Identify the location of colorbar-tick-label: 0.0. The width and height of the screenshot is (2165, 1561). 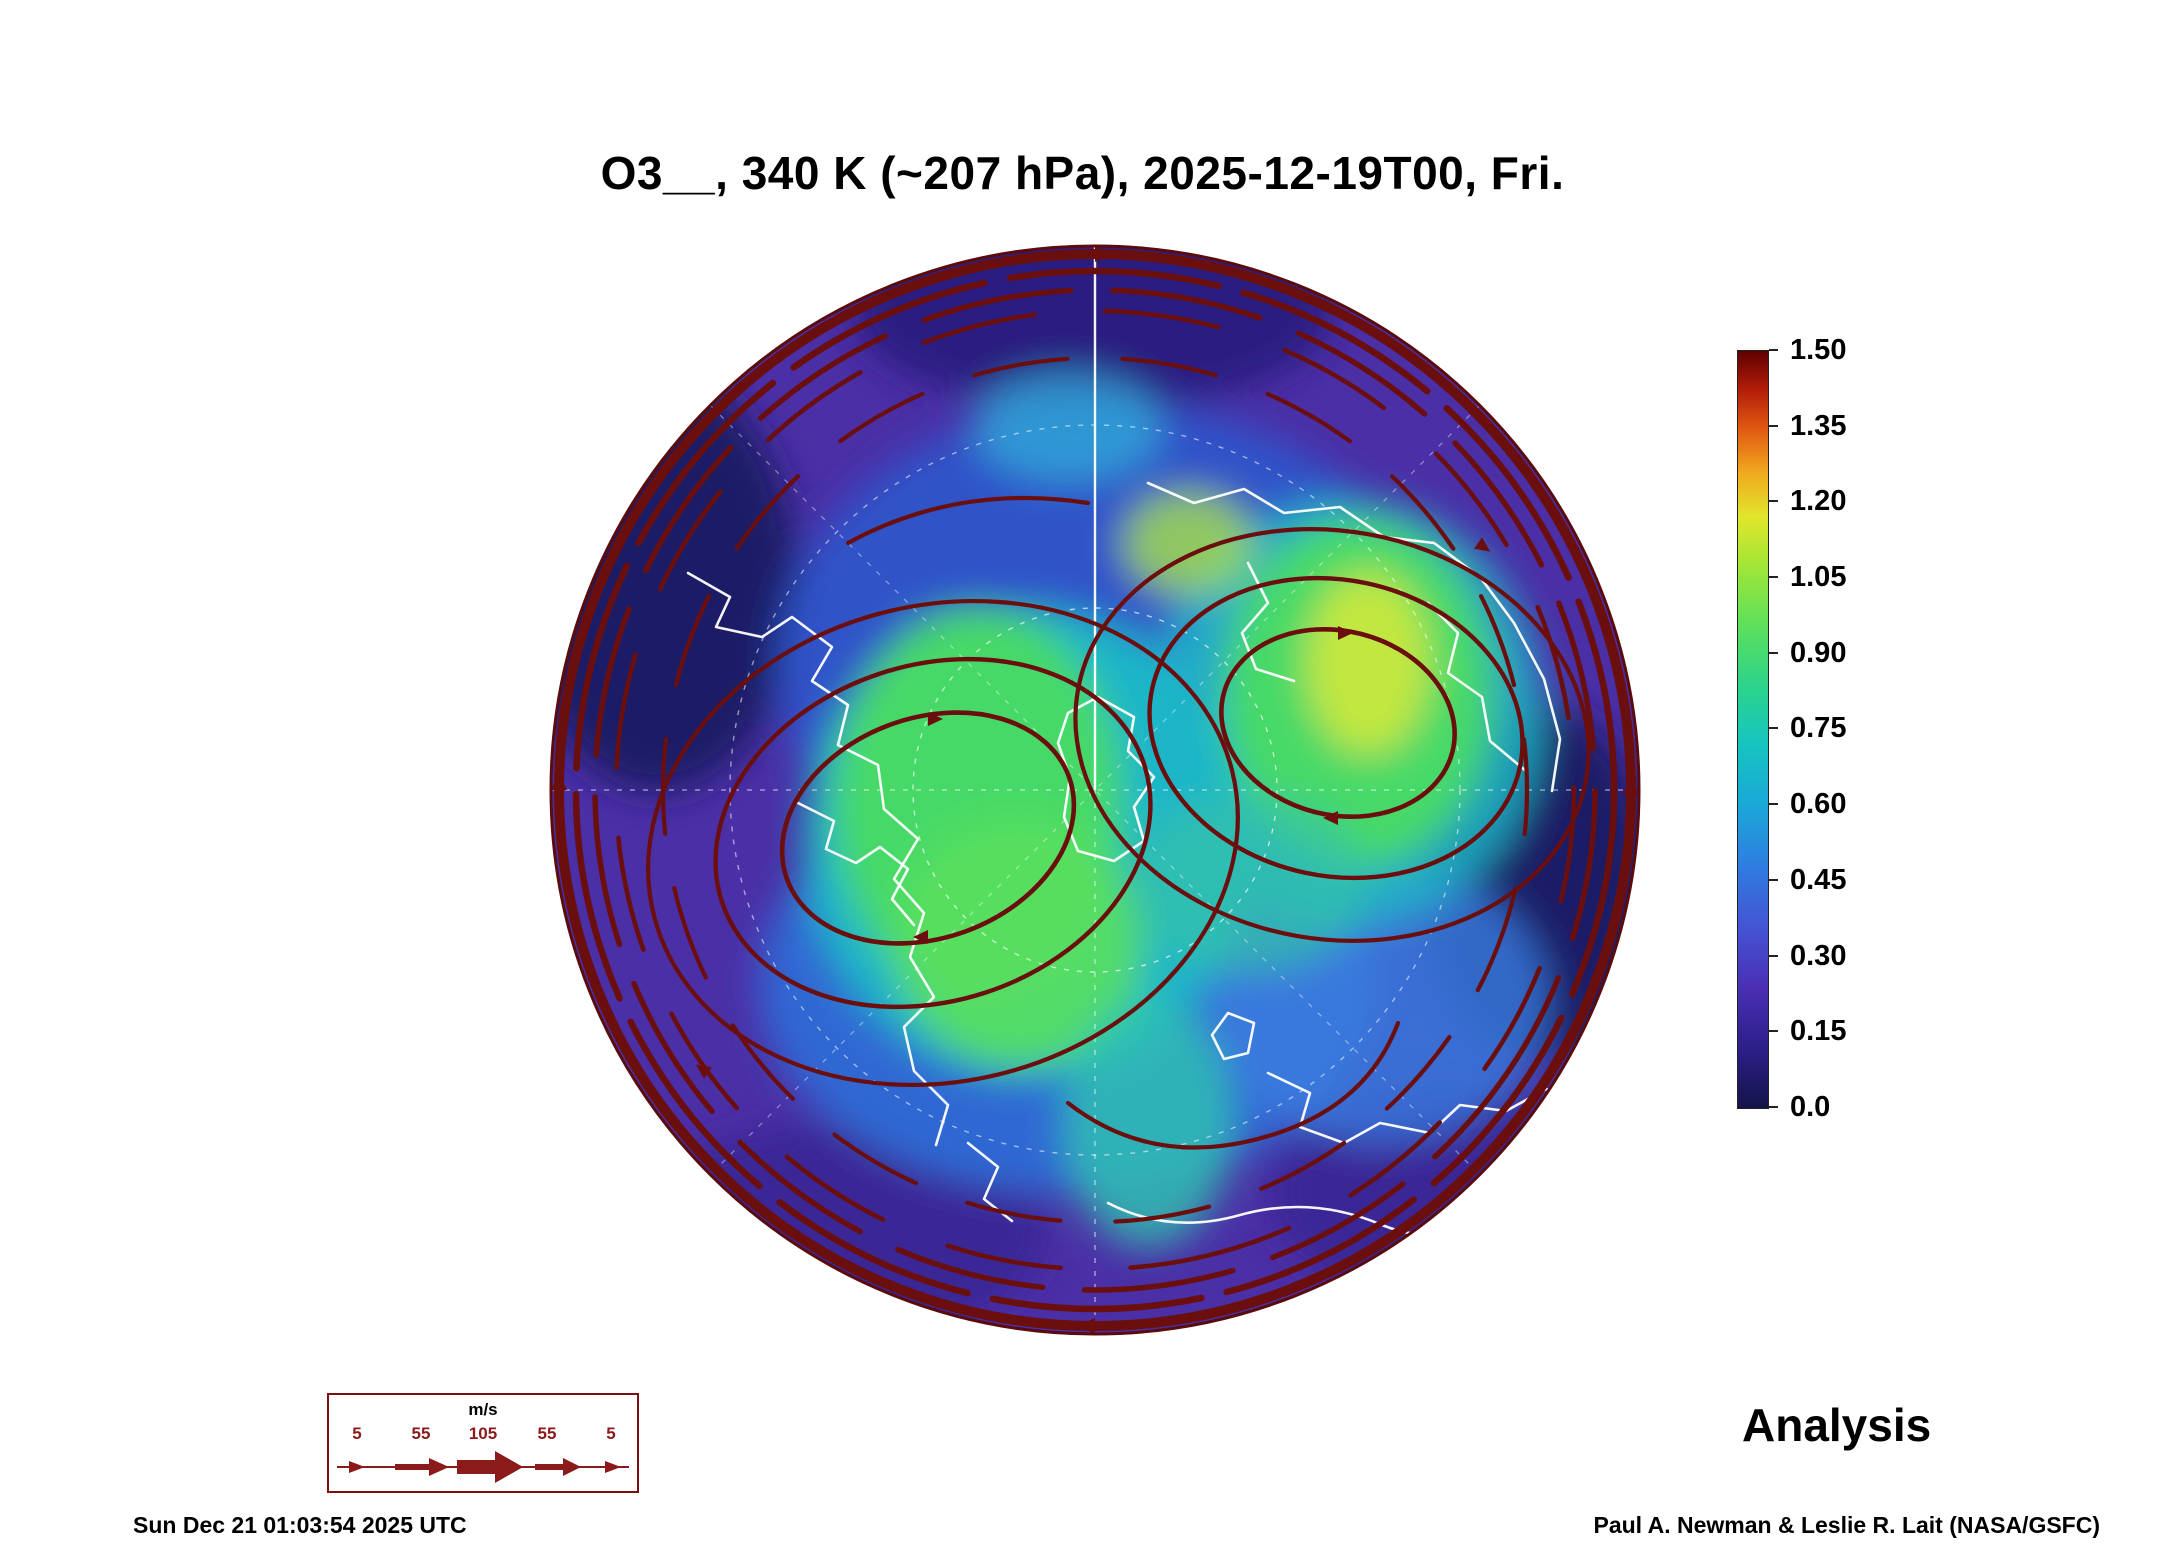
(1810, 1106).